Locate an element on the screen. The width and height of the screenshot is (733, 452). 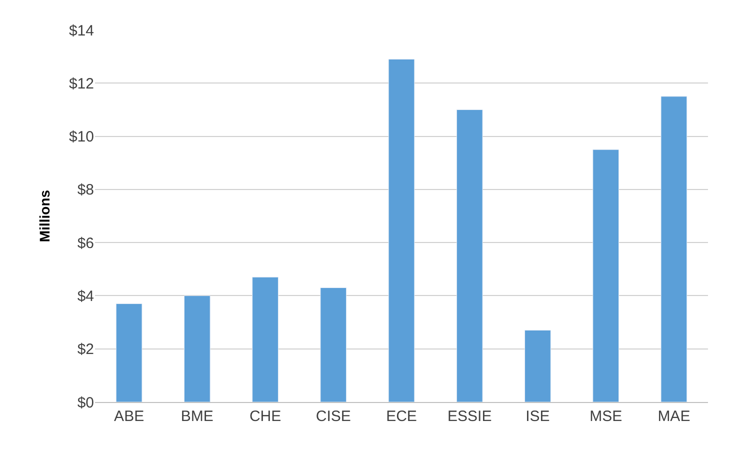
x-tick-label: ABE is located at coordinates (129, 416).